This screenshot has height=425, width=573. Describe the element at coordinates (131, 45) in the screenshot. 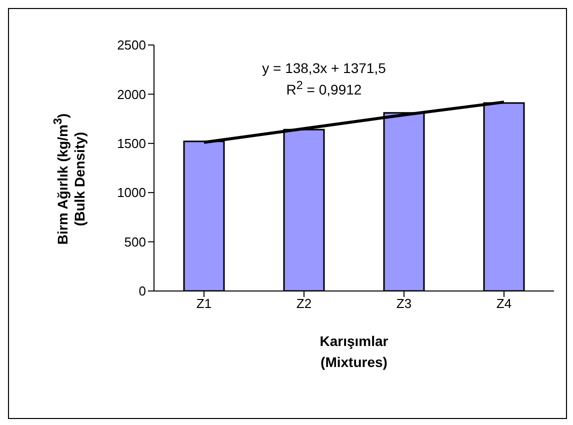

I see `y-tick-label: 2500` at that location.